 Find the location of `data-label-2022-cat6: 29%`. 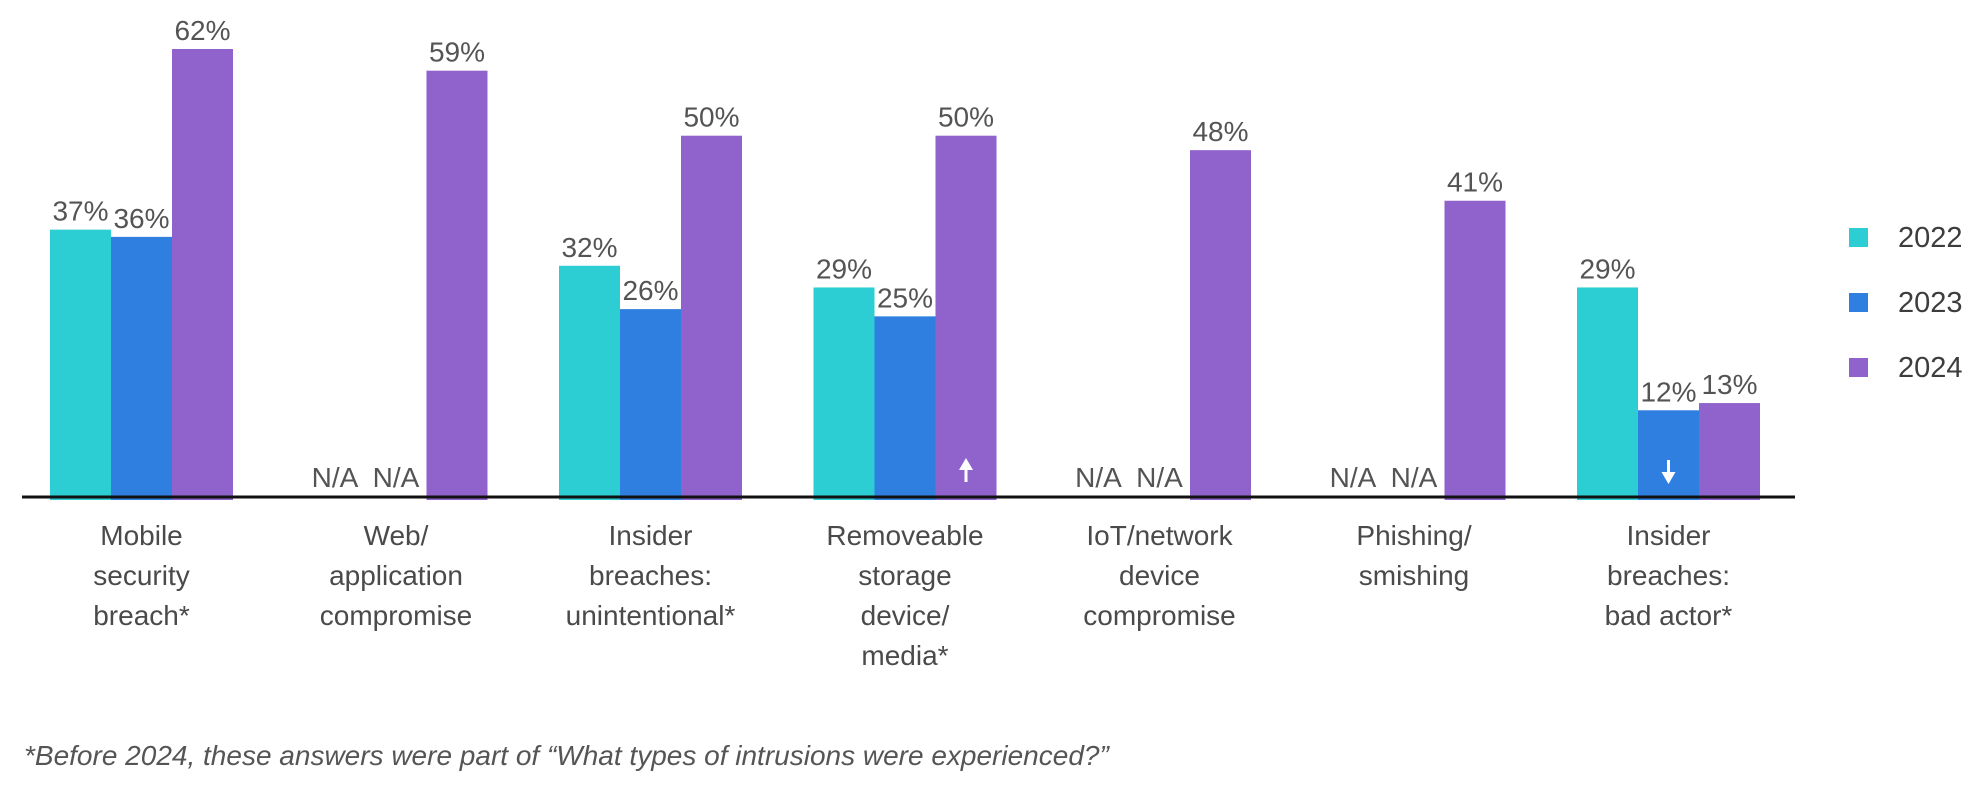

data-label-2022-cat6: 29% is located at coordinates (1607, 268).